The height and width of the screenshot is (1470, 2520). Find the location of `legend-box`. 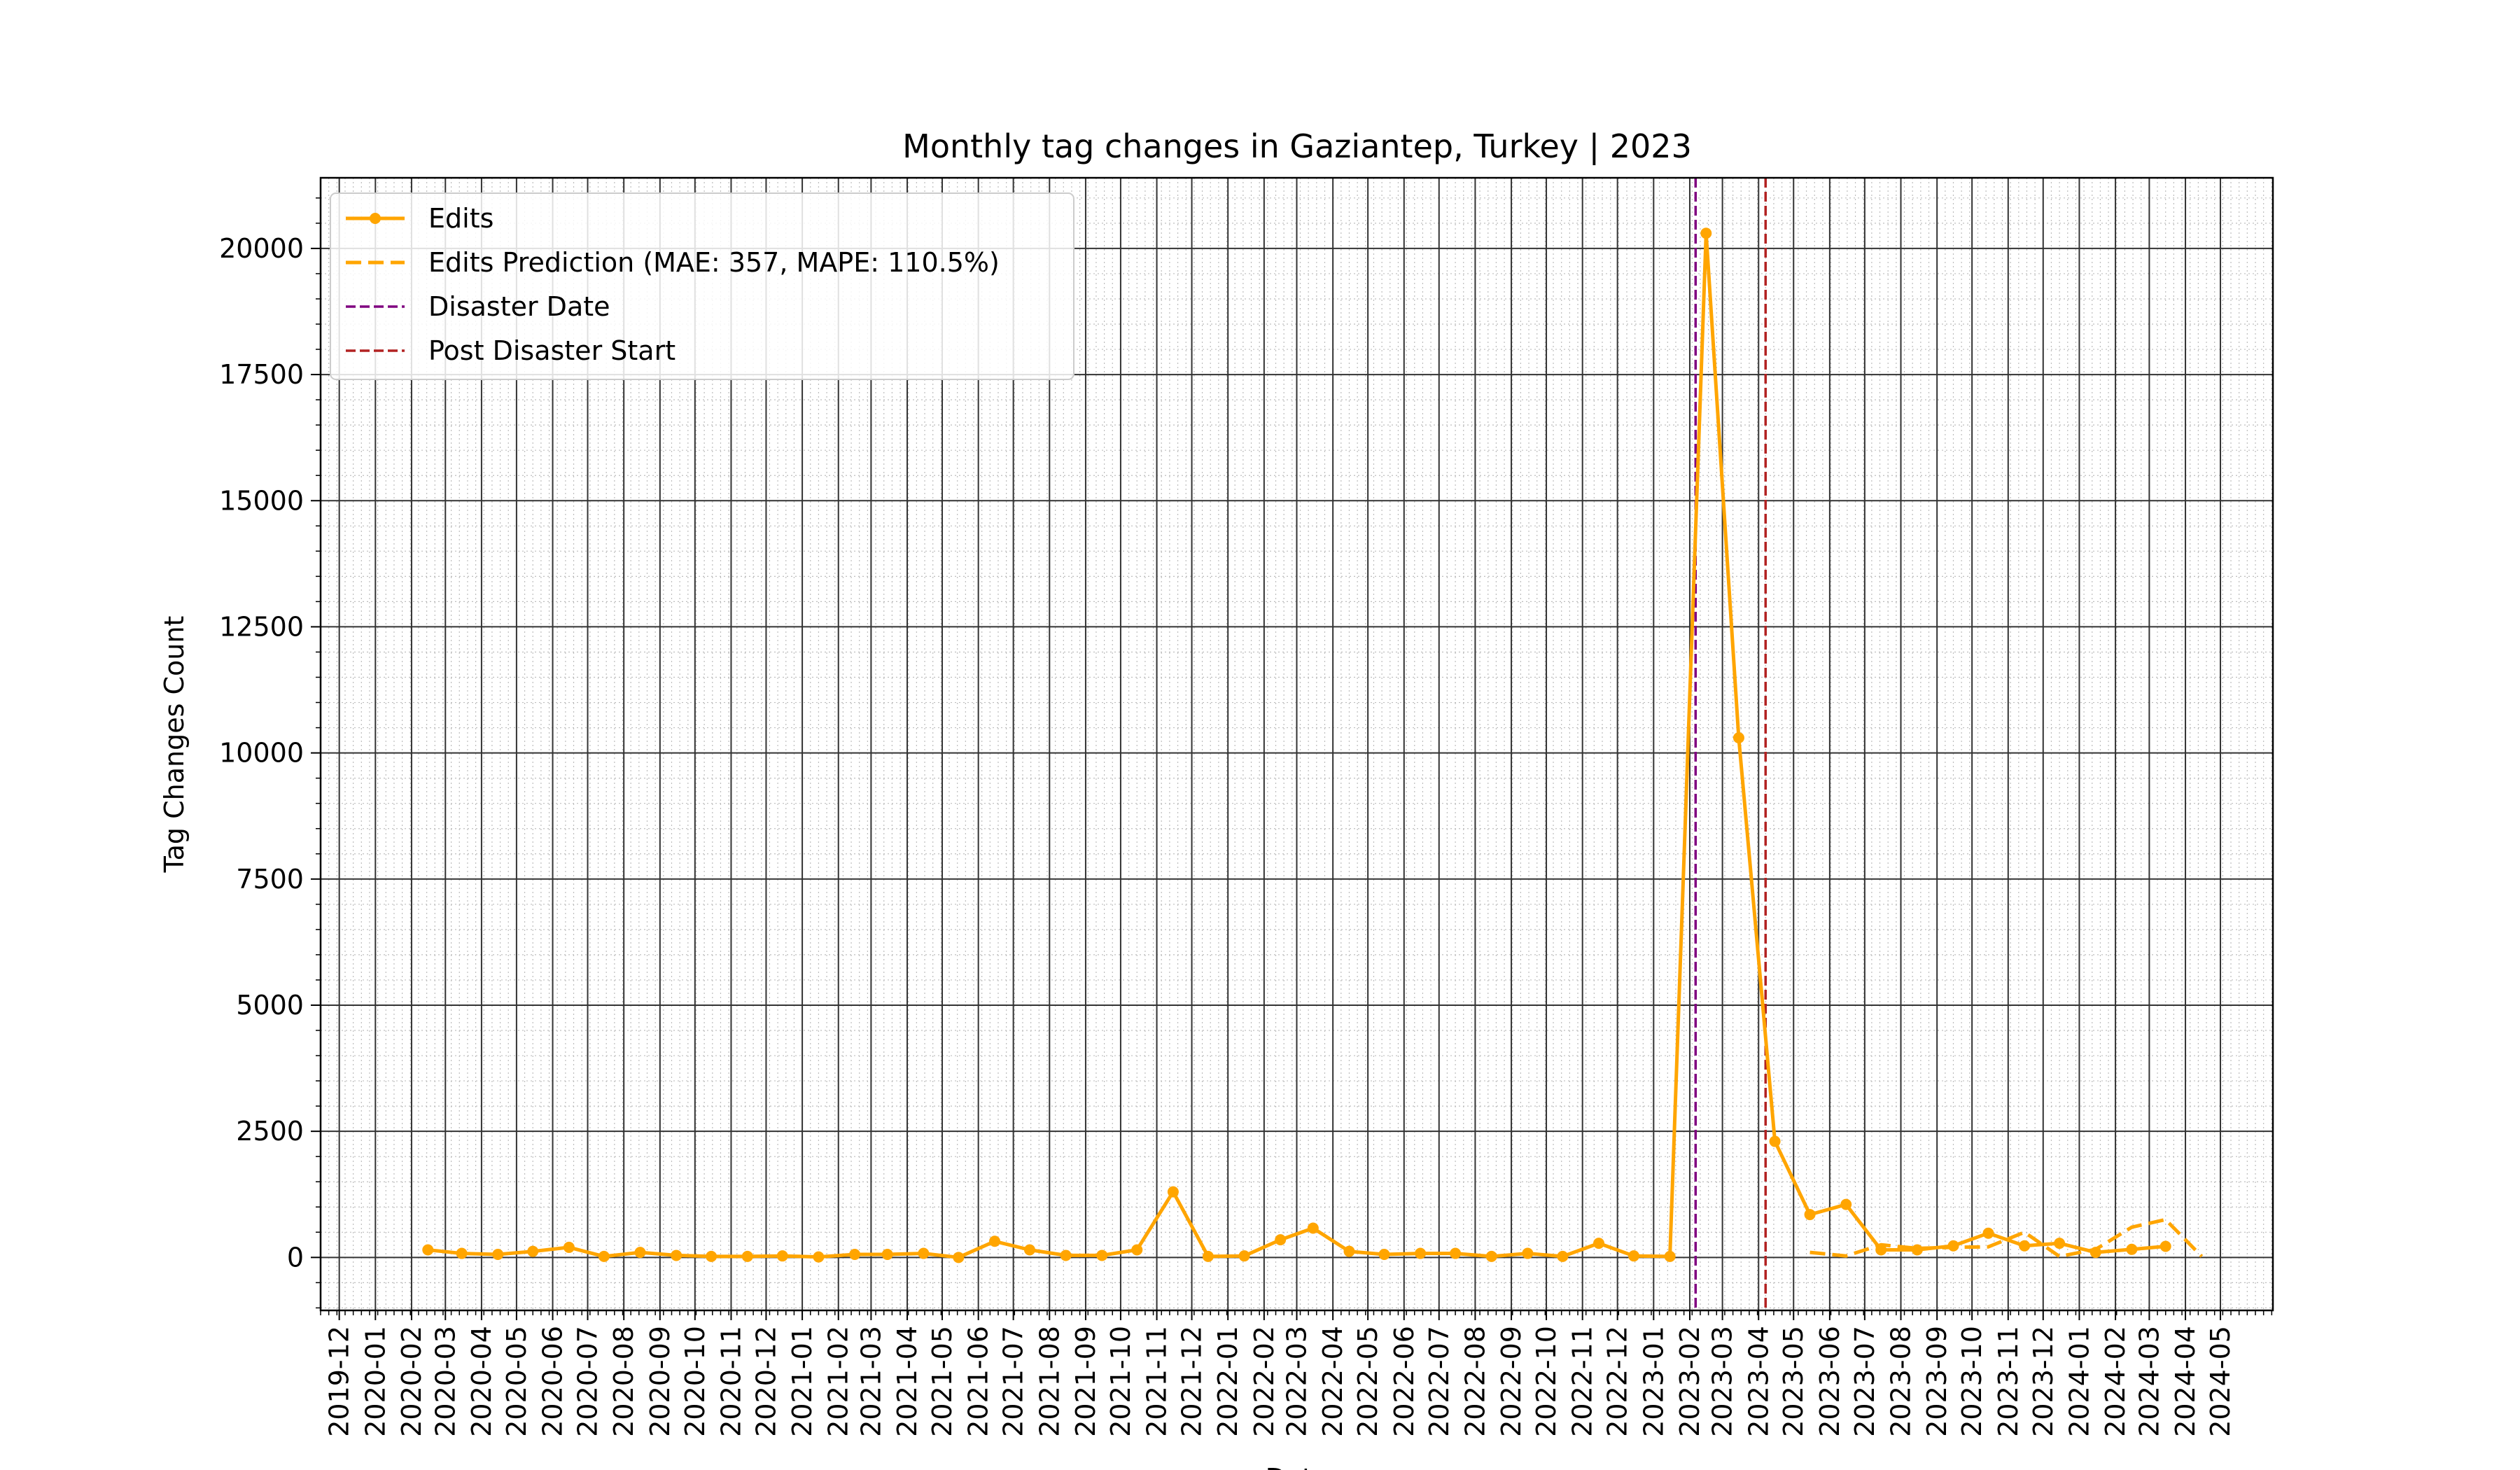

legend-box is located at coordinates (702, 286).